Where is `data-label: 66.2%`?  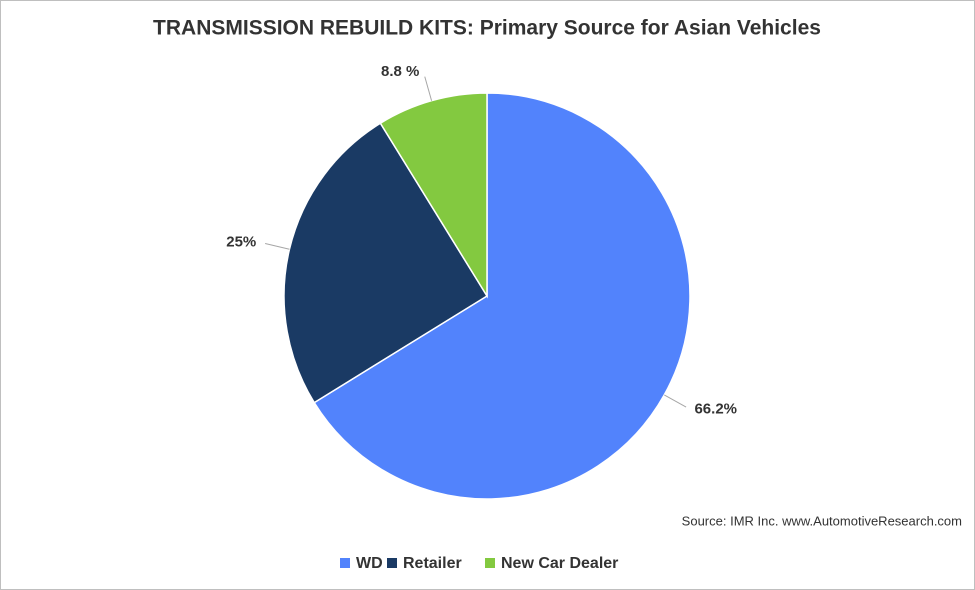
data-label: 66.2% is located at coordinates (715, 408).